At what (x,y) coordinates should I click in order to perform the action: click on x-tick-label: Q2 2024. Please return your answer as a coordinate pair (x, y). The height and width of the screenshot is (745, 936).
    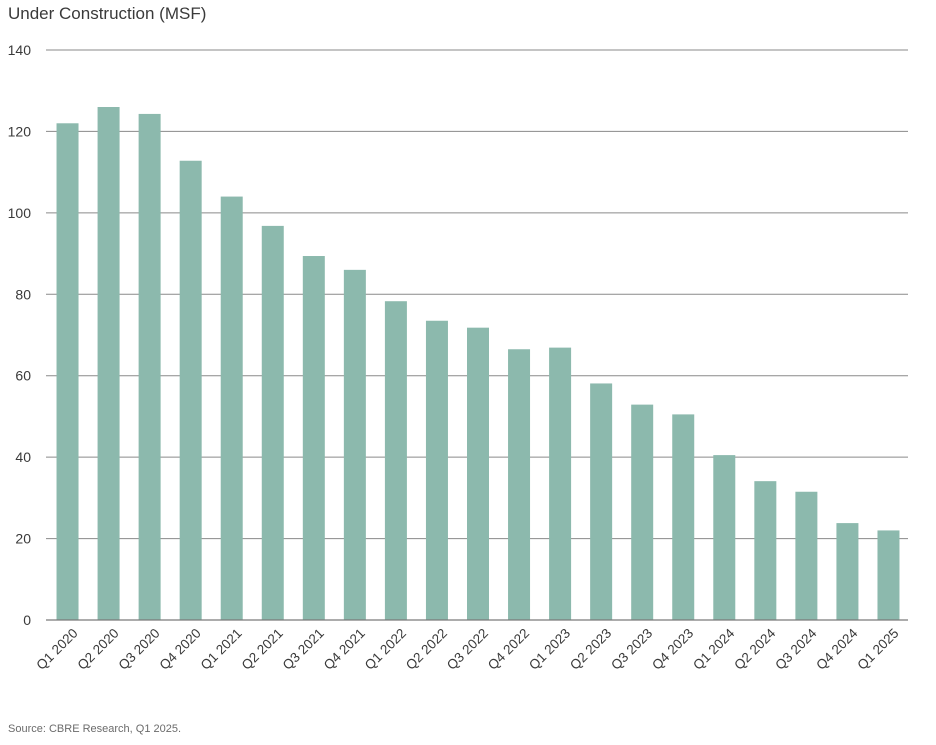
    Looking at the image, I should click on (755, 649).